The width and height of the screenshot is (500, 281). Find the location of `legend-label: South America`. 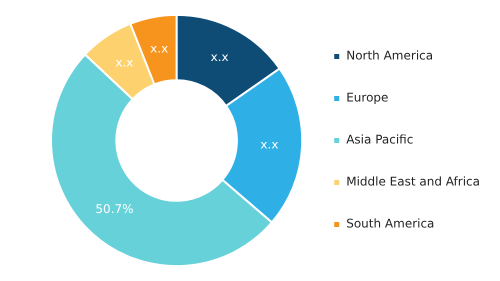

legend-label: South America is located at coordinates (390, 223).